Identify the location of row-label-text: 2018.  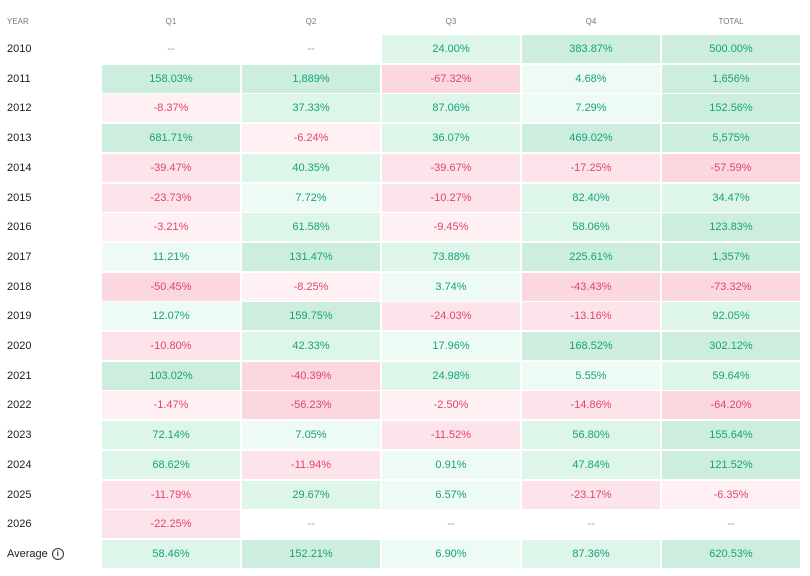
(19, 286).